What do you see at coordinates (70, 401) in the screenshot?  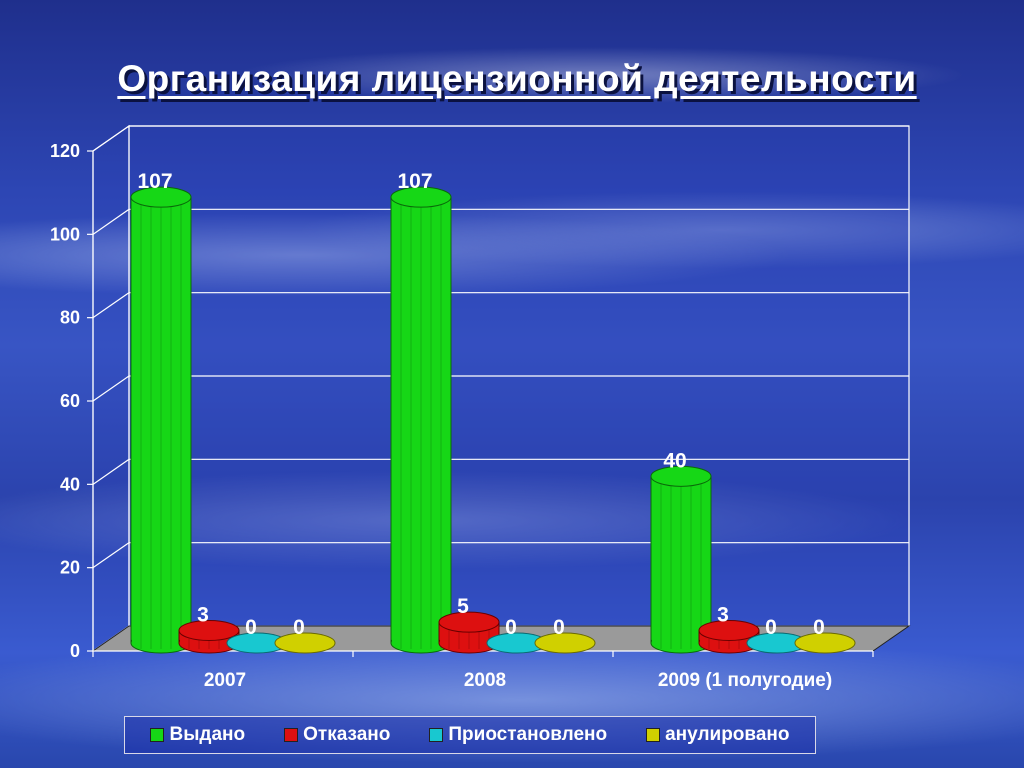 I see `y-tick-label: 60` at bounding box center [70, 401].